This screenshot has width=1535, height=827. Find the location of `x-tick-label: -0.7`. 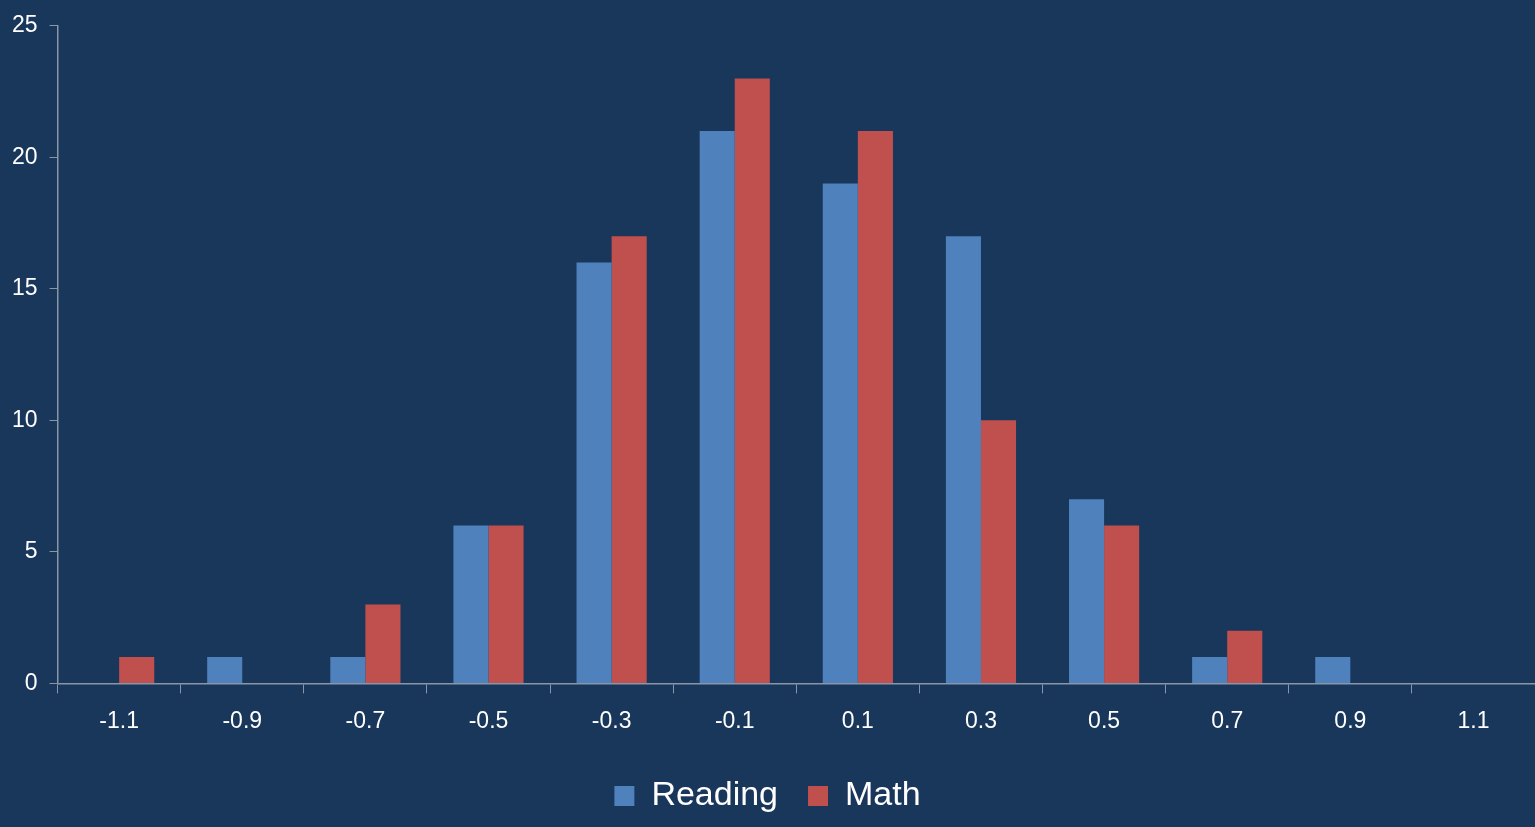

x-tick-label: -0.7 is located at coordinates (365, 719).